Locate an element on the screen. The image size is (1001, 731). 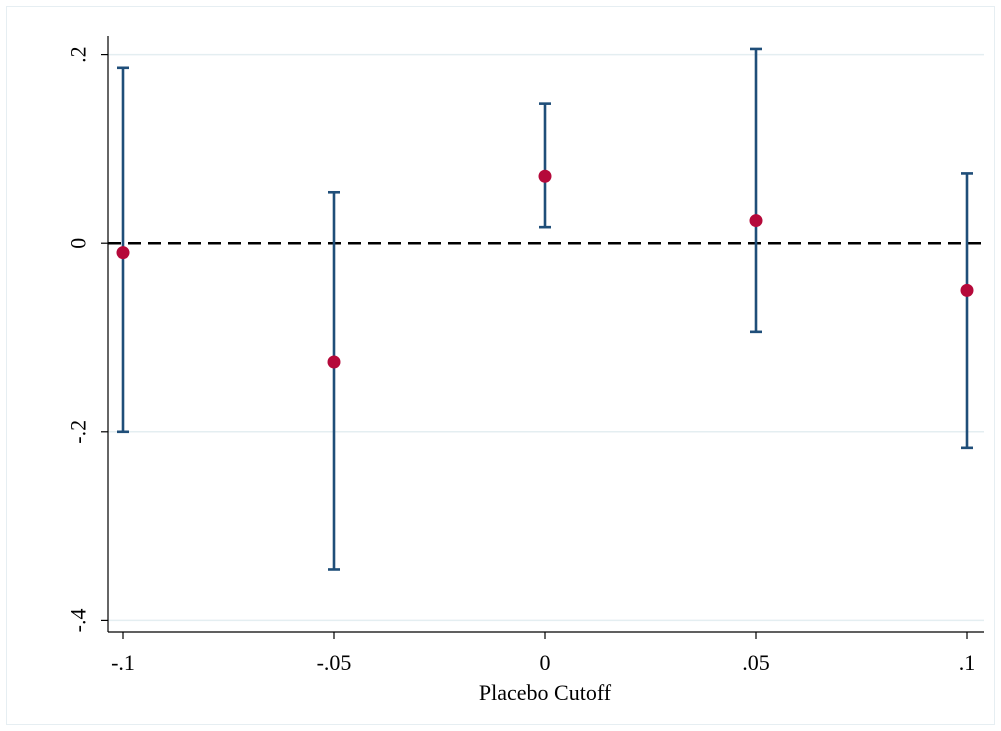
x-tick-label-0: -.1 is located at coordinates (123, 662).